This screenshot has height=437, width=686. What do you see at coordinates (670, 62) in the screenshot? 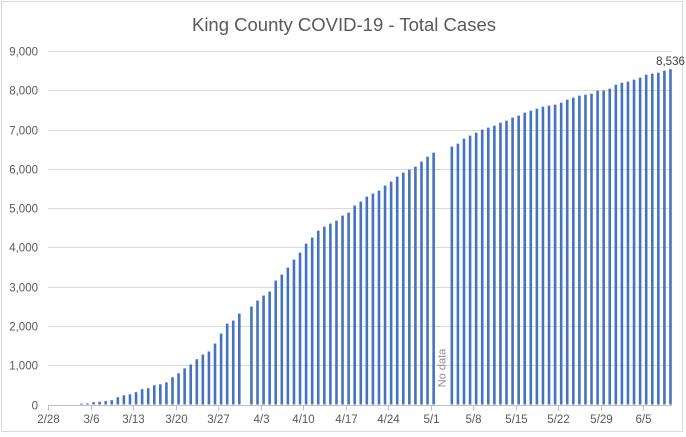
I see `data-label: 8,536` at bounding box center [670, 62].